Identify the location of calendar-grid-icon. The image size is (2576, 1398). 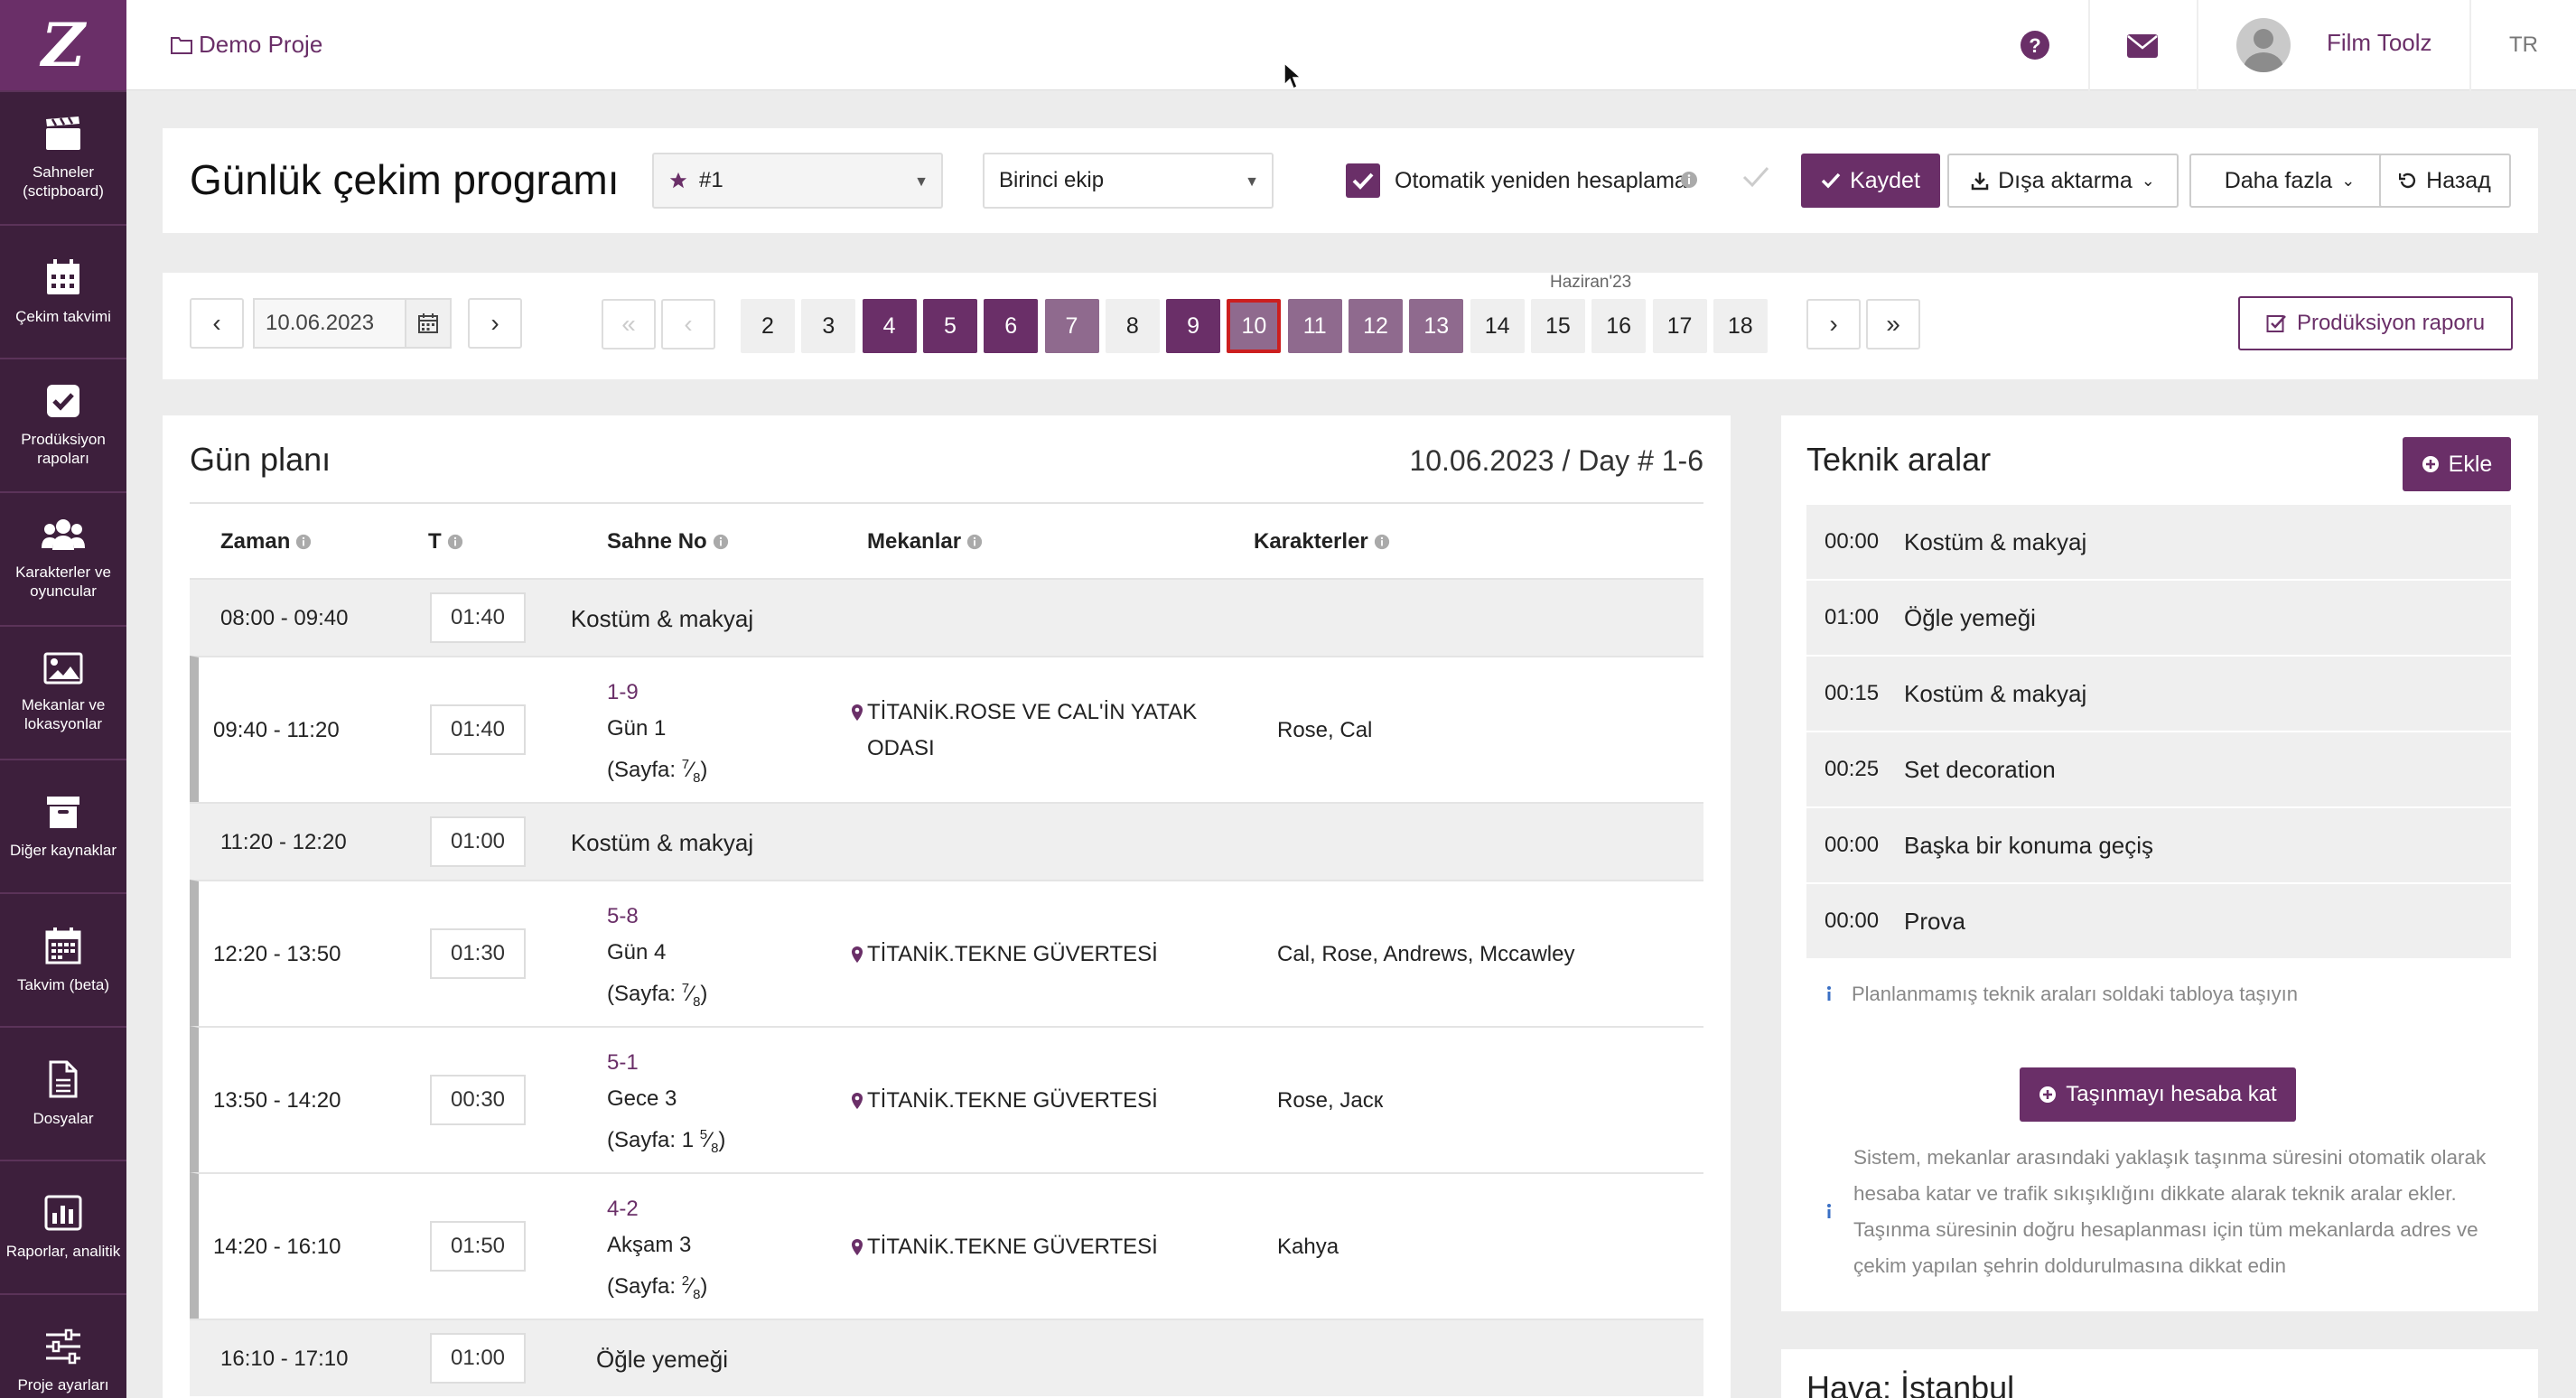
(63, 946).